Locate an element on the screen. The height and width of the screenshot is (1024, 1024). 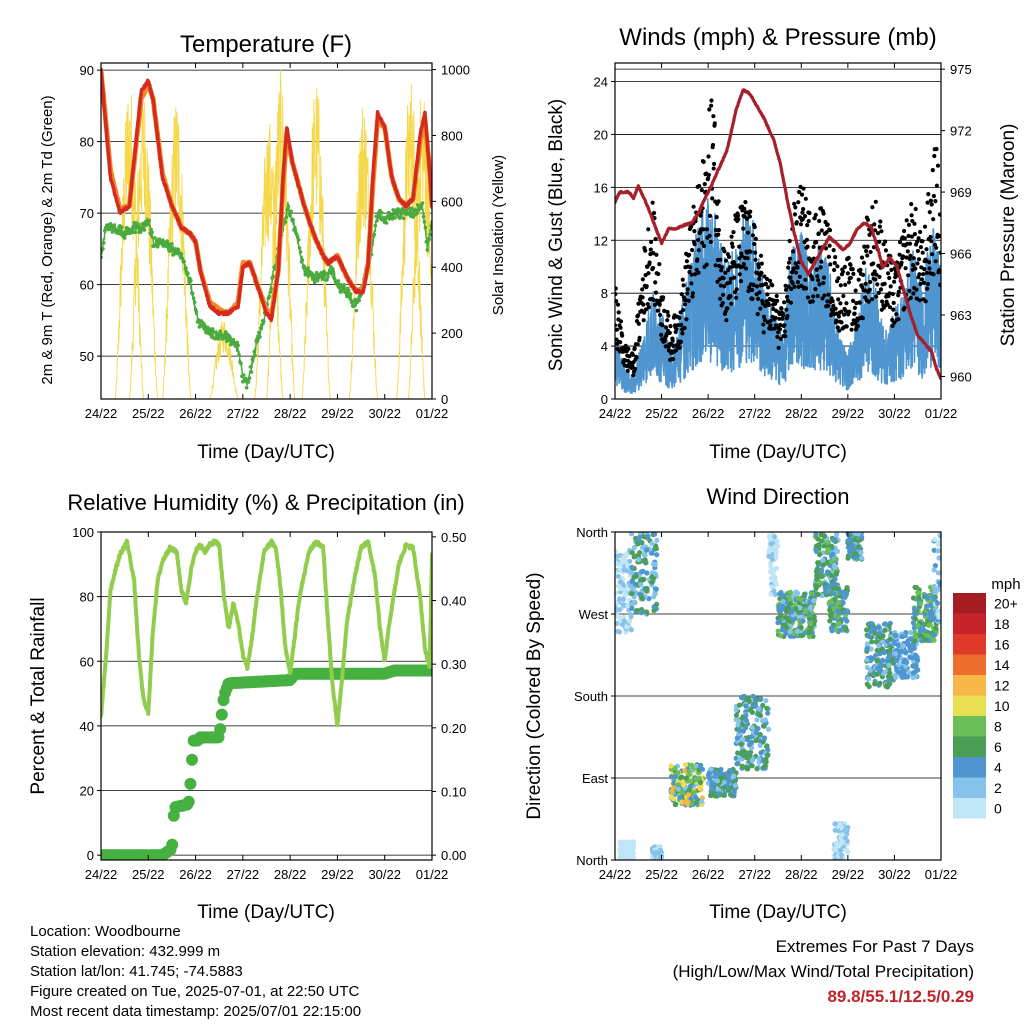
x-tick-label: 30/22 is located at coordinates (384, 874).